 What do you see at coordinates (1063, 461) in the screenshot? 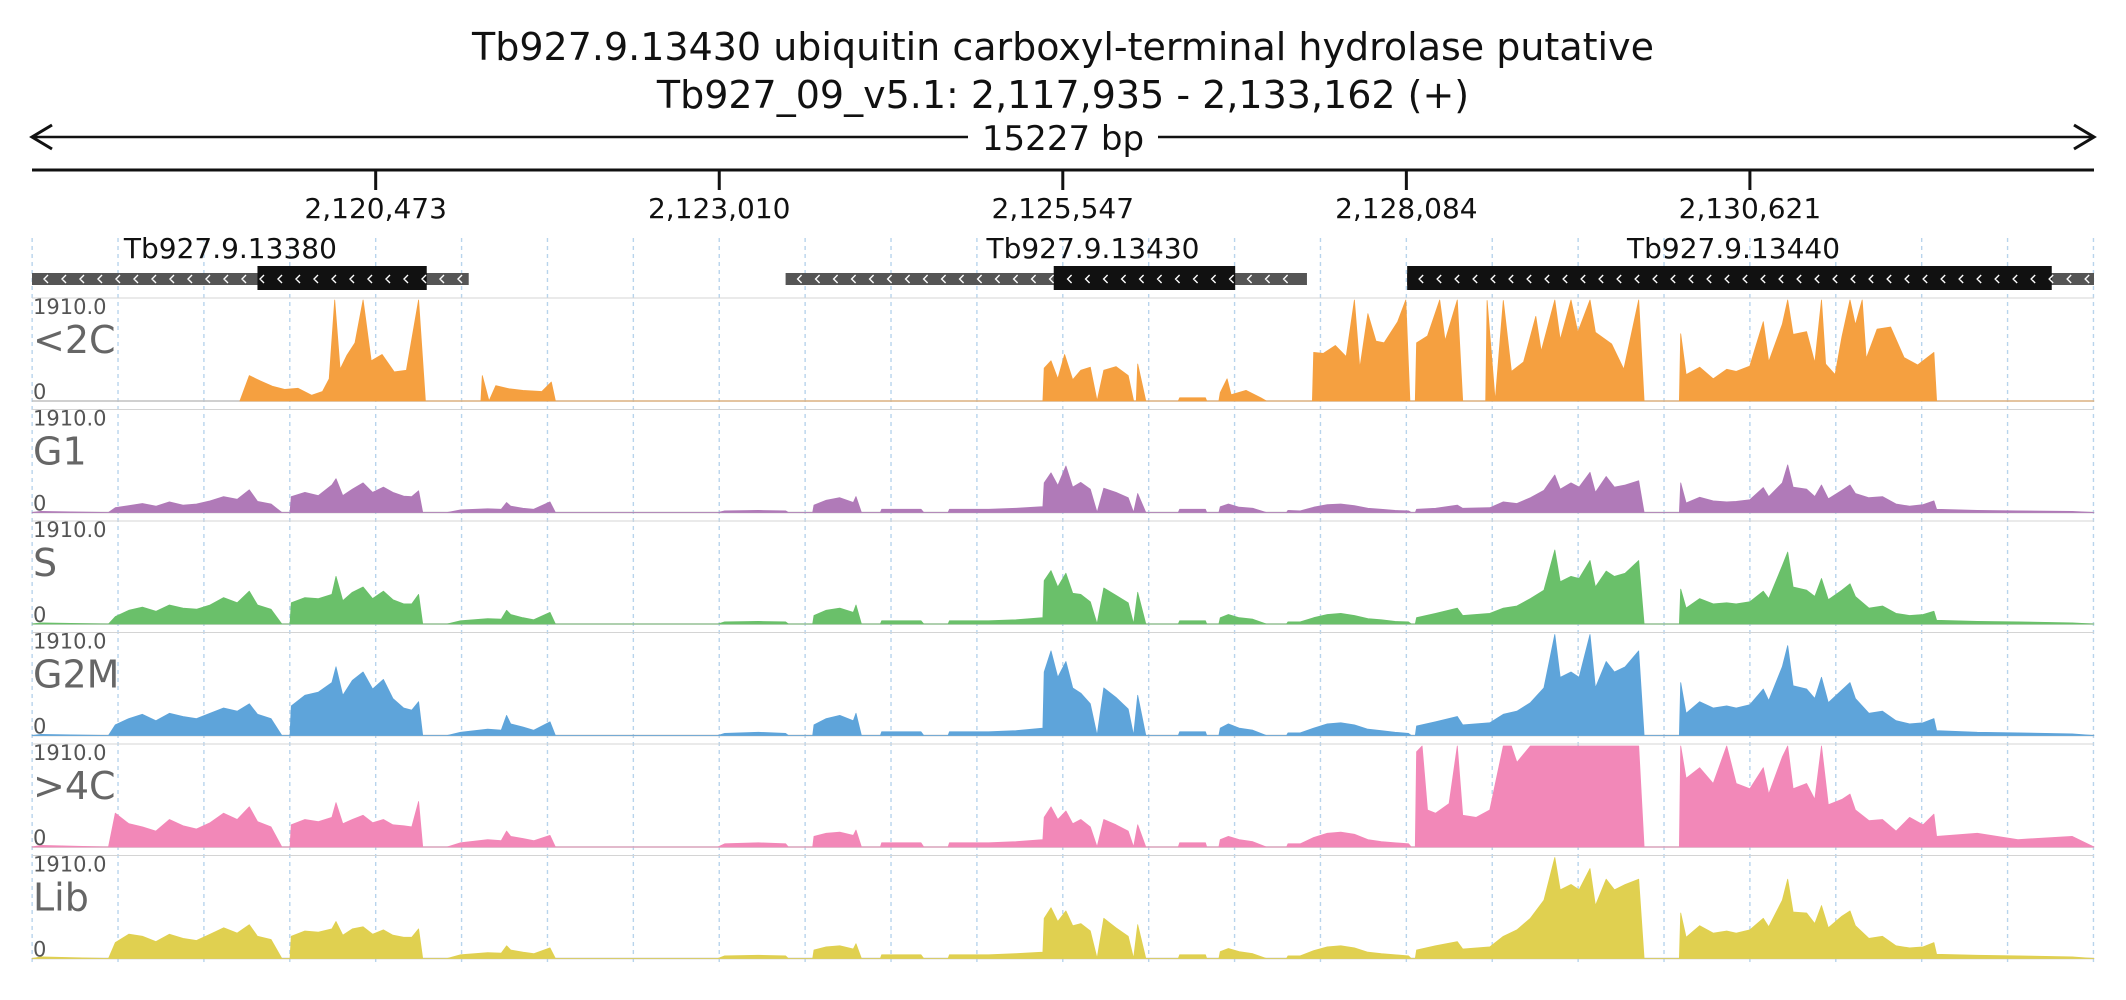
I see `track-2: 1910.0 0 G1` at bounding box center [1063, 461].